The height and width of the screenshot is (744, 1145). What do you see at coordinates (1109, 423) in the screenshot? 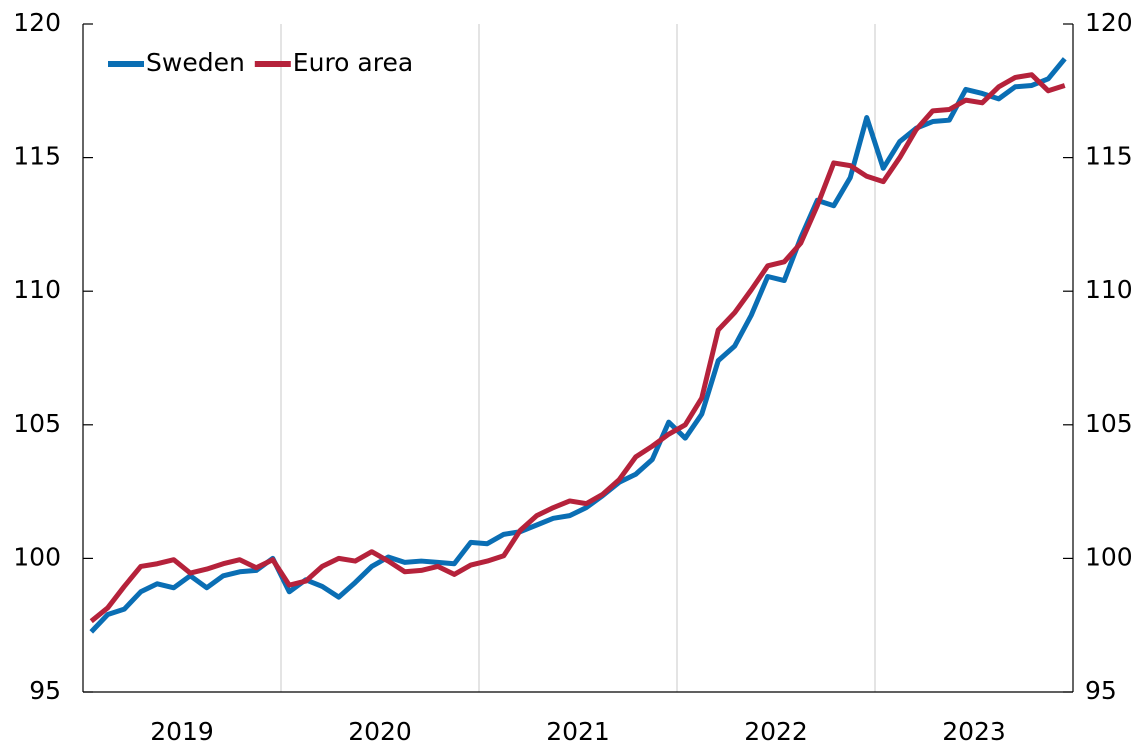
I see `y2-tick-label: 105` at bounding box center [1109, 423].